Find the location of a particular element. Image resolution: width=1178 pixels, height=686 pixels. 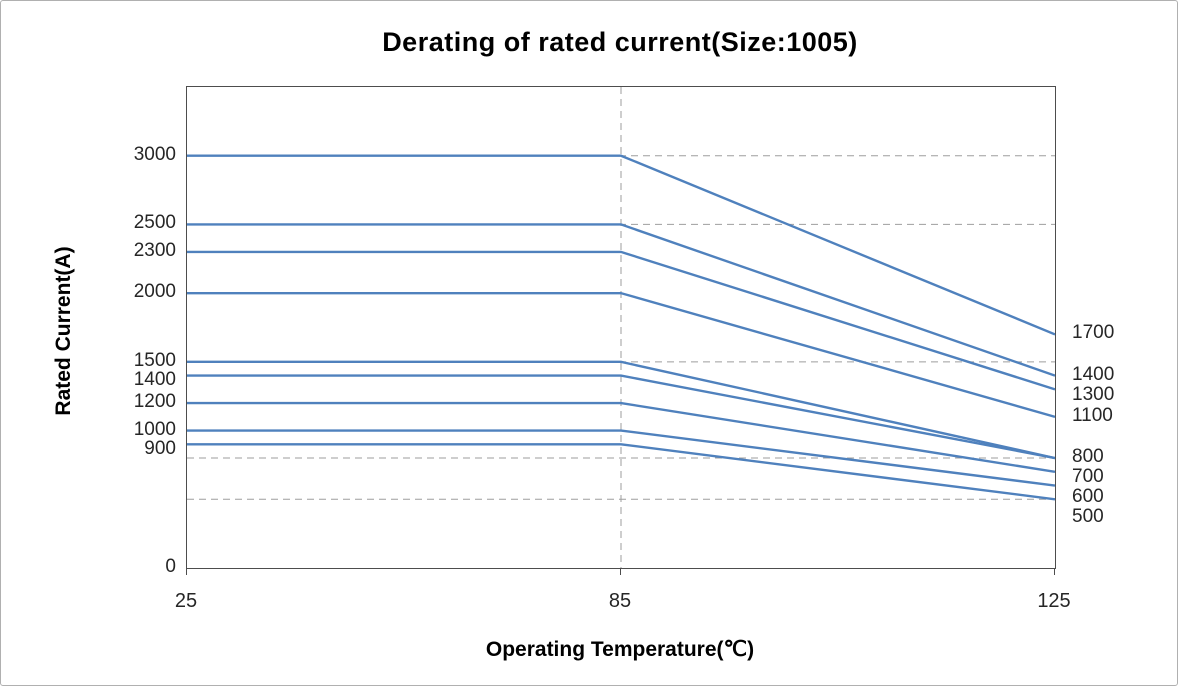

series-line-900A is located at coordinates (621, 472).